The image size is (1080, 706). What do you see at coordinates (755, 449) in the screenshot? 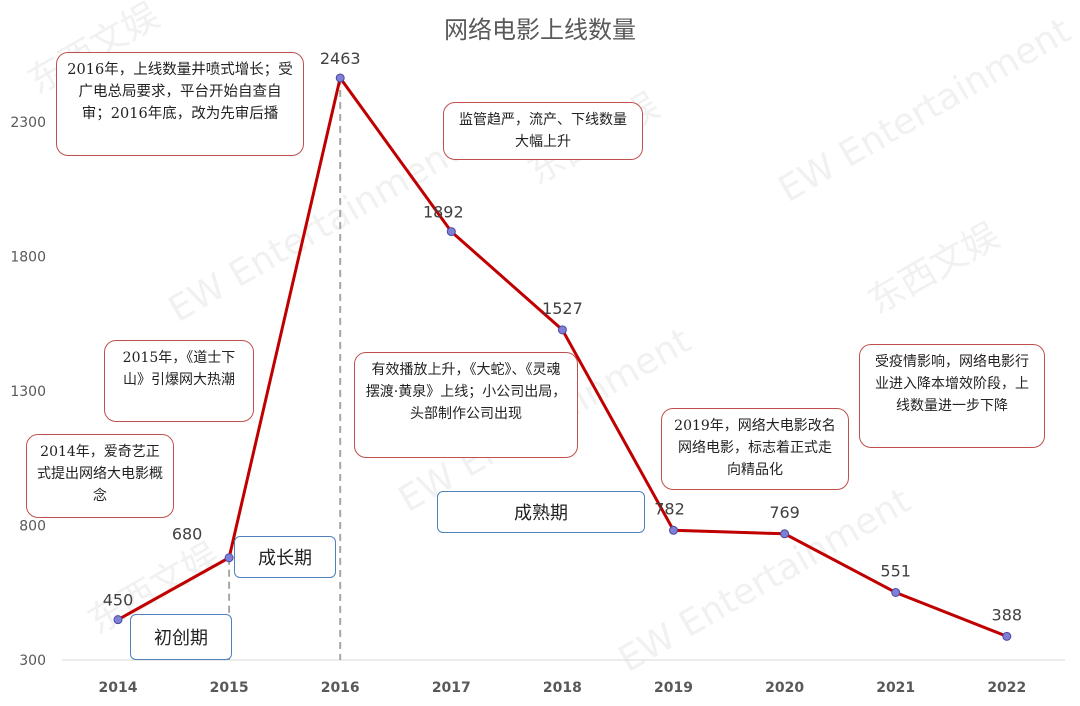
I see `annotation-2019: 2019年，网络大电影改名网络电影，标志着正式走向精品化` at bounding box center [755, 449].